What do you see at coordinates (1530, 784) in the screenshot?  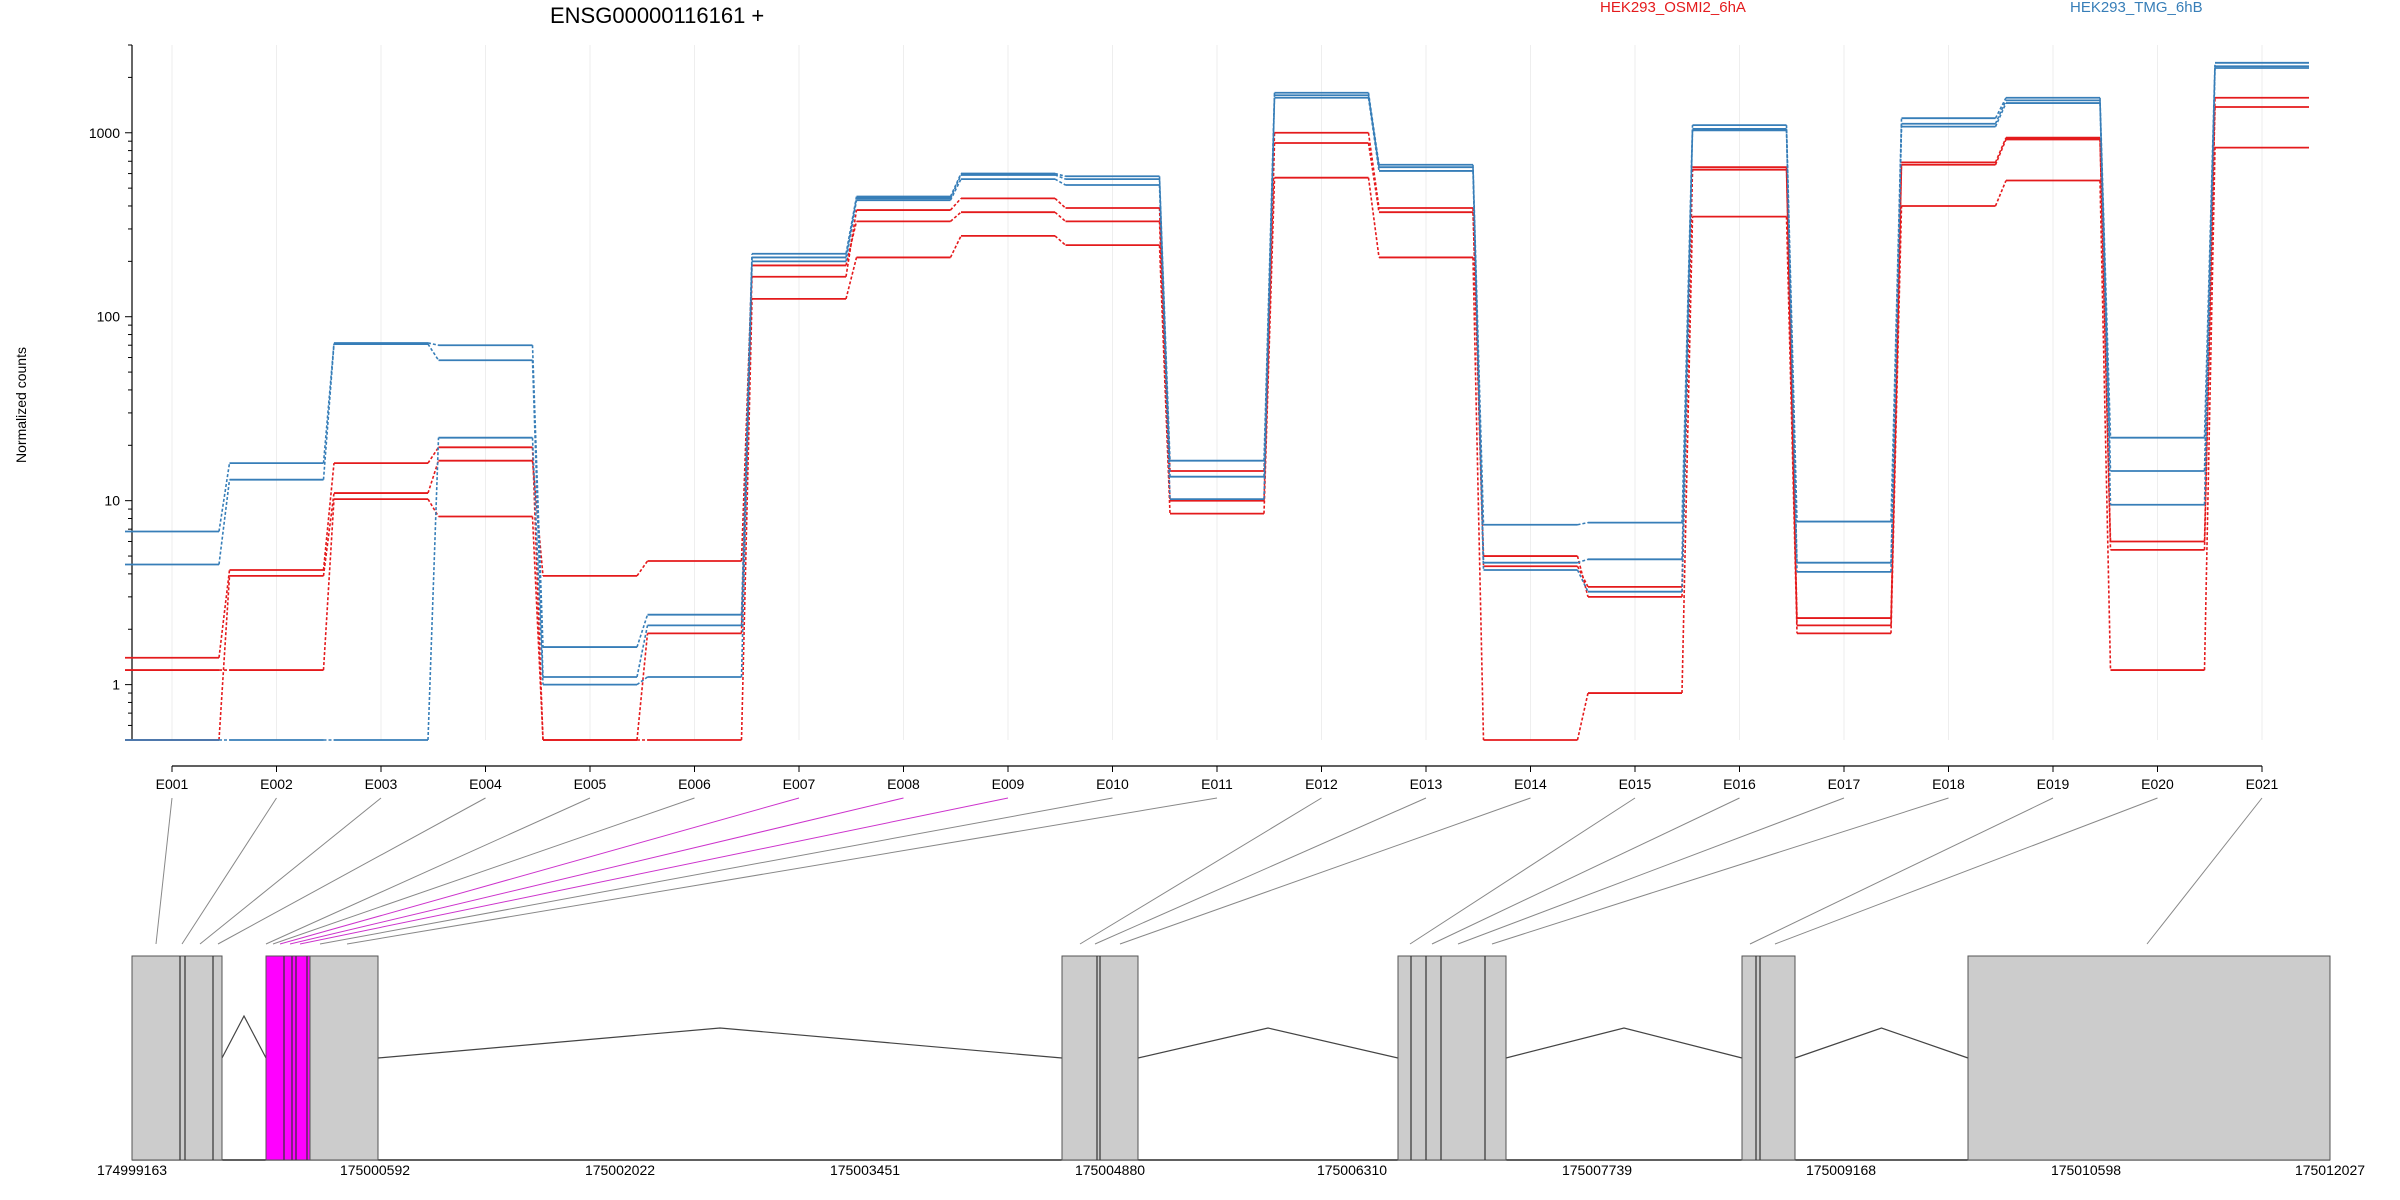 I see `x-tick-label: E014` at bounding box center [1530, 784].